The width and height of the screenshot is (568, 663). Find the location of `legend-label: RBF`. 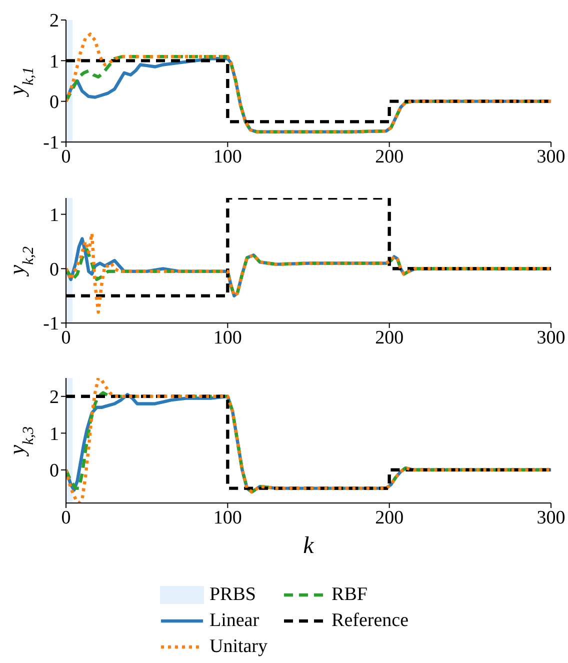

legend-label: RBF is located at coordinates (350, 595).